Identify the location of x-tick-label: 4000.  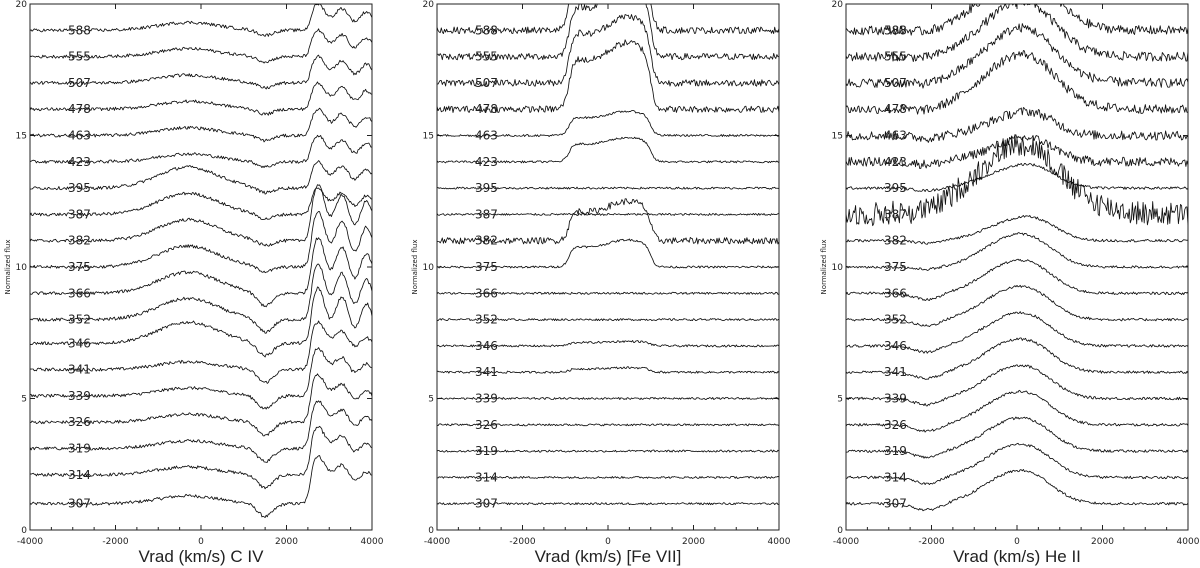
(1188, 542).